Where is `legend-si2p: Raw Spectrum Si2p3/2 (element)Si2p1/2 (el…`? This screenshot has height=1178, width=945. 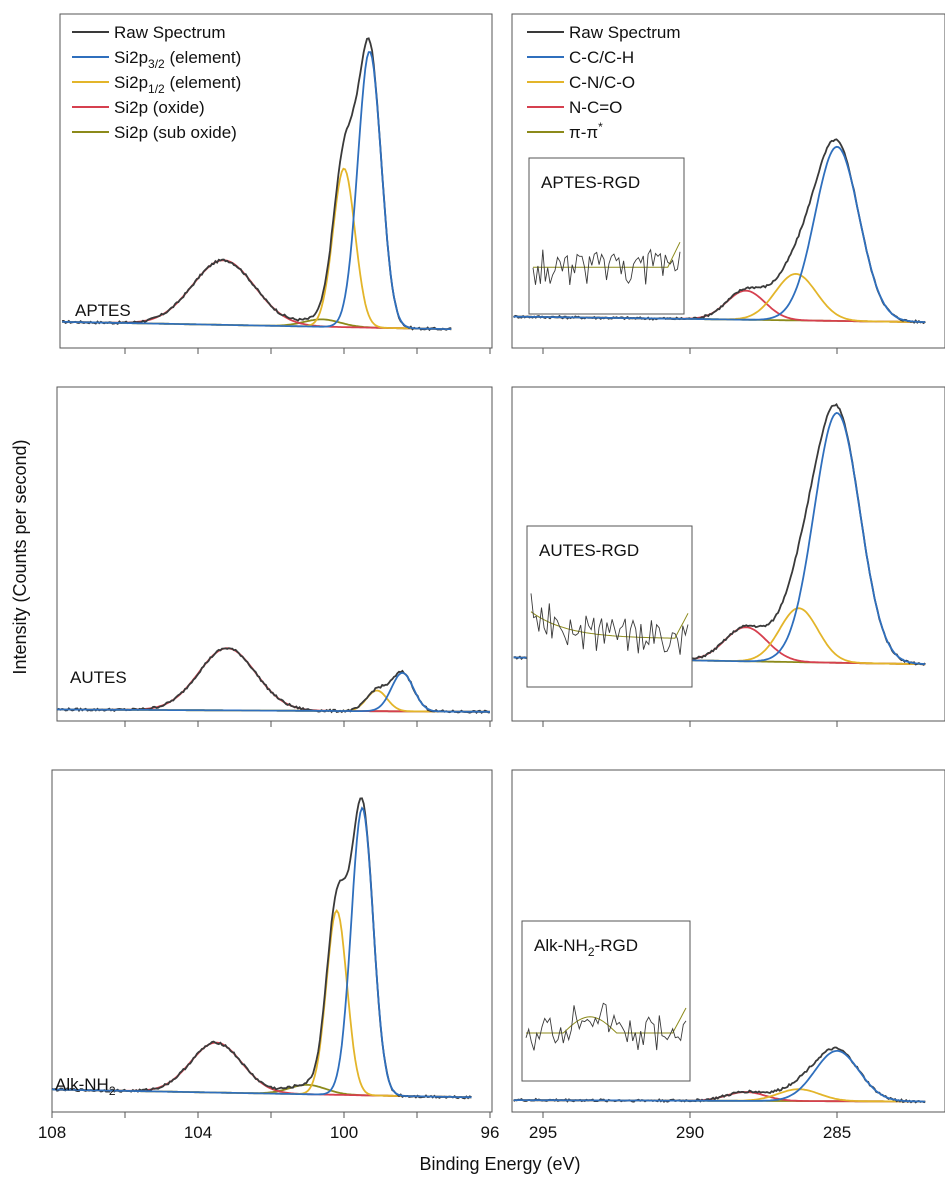 legend-si2p: Raw Spectrum Si2p3/2 (element)Si2p1/2 (el… is located at coordinates (156, 82).